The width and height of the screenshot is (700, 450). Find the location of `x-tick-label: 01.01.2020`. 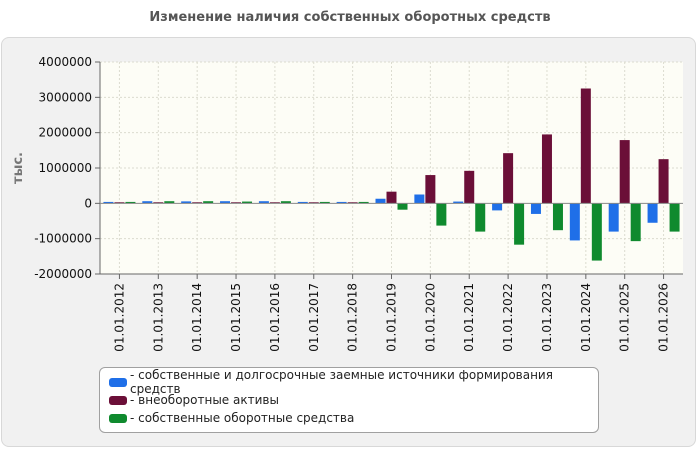

x-tick-label: 01.01.2020 is located at coordinates (430, 317).